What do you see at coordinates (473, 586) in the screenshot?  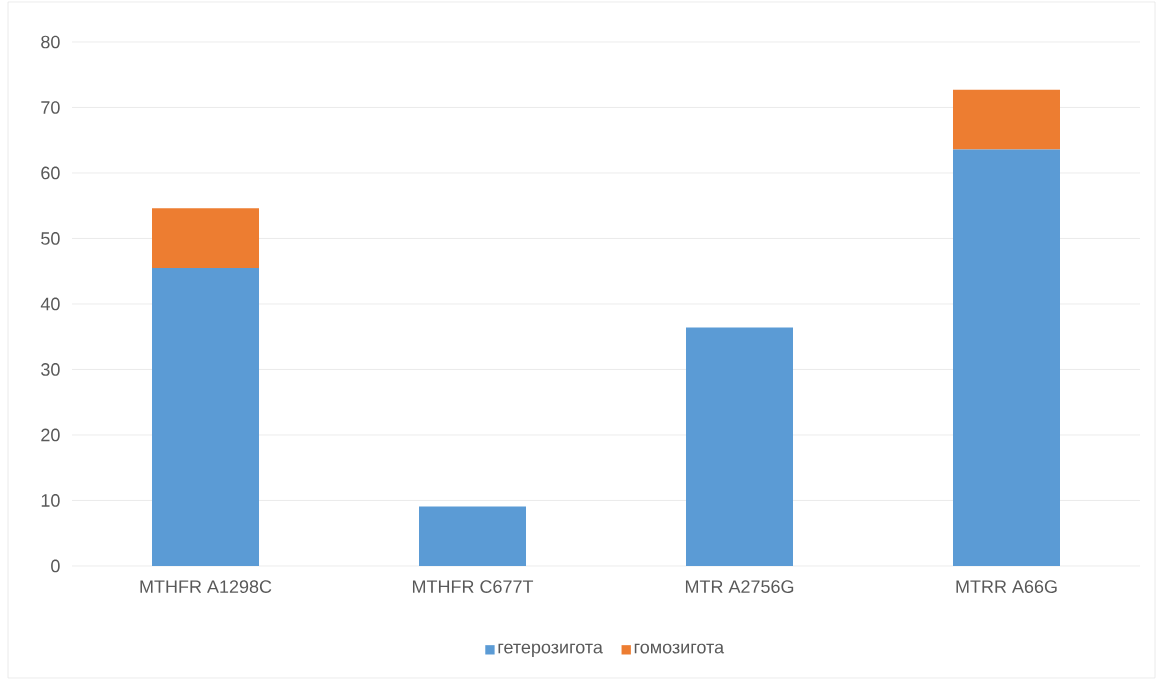 I see `x-tick-label: MTHFR C677T` at bounding box center [473, 586].